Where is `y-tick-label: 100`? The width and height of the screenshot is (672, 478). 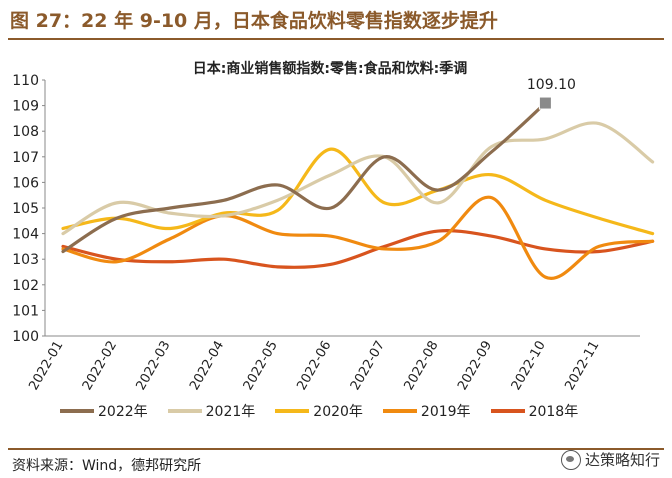
y-tick-label: 100 is located at coordinates (25, 337).